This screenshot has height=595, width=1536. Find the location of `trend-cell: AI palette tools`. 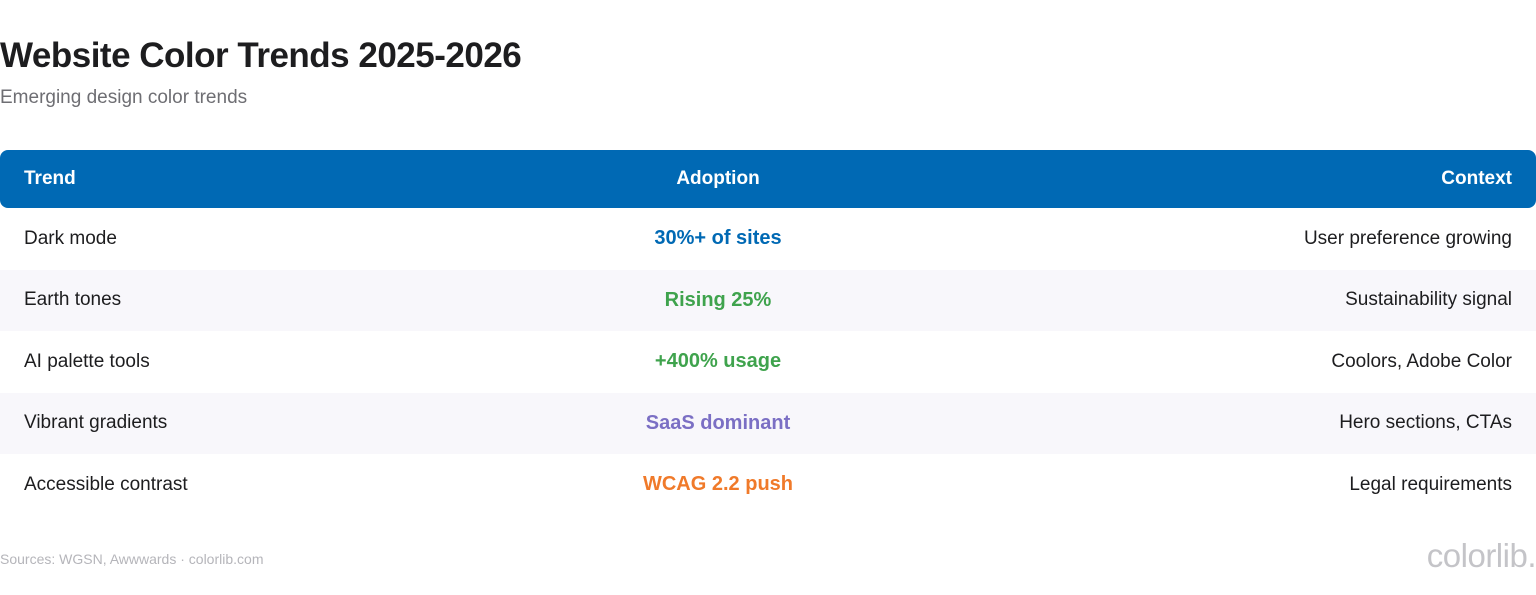

trend-cell: AI palette tools is located at coordinates (87, 361).